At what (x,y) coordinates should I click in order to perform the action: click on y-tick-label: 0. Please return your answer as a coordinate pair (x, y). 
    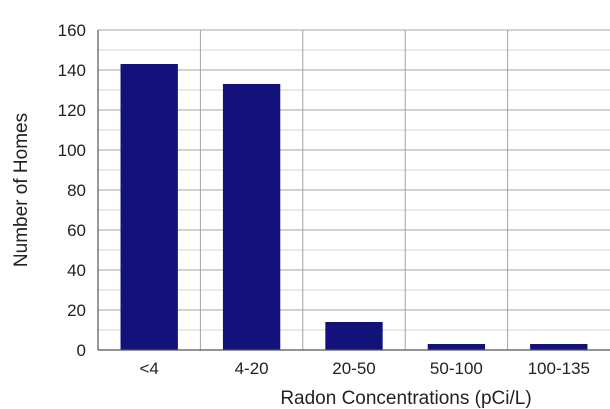
    Looking at the image, I should click on (81, 350).